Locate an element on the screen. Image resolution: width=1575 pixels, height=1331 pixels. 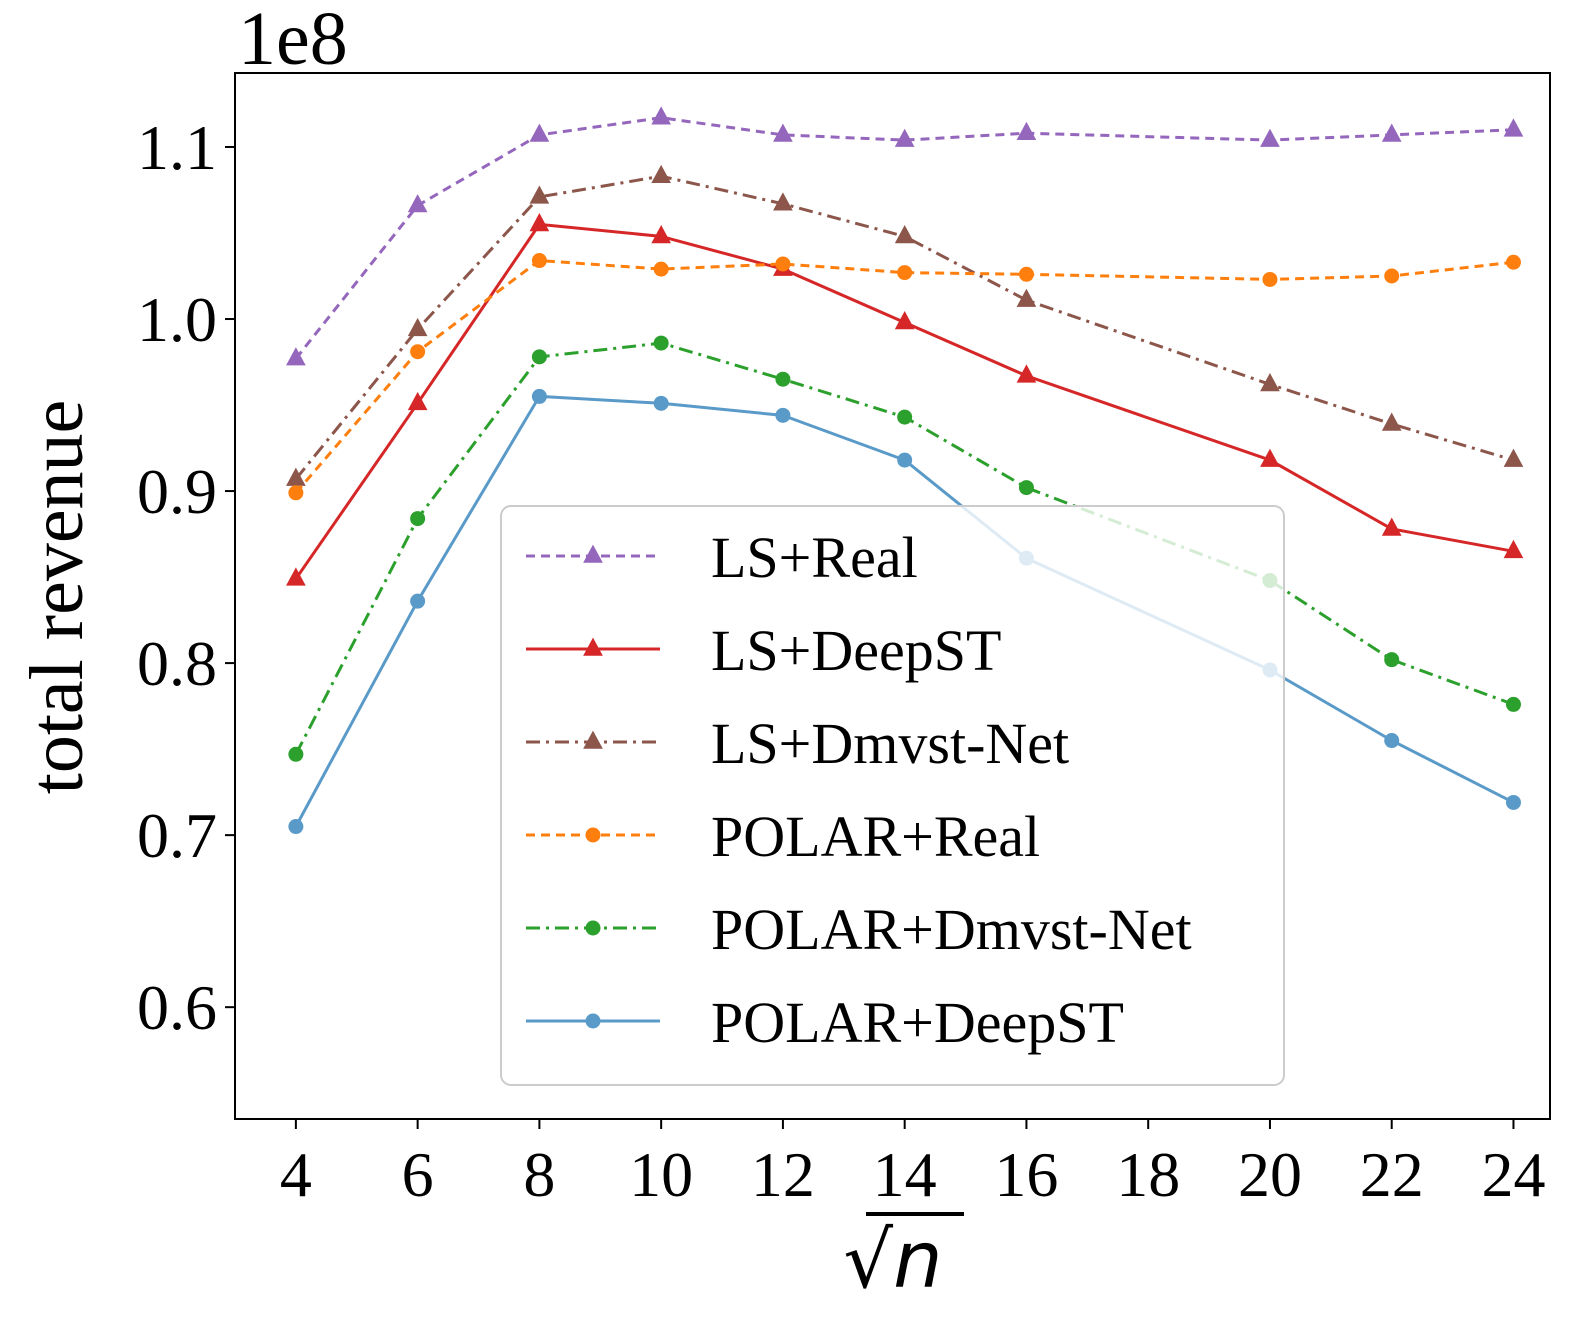
legend-marker-ls-real is located at coordinates (593, 553).